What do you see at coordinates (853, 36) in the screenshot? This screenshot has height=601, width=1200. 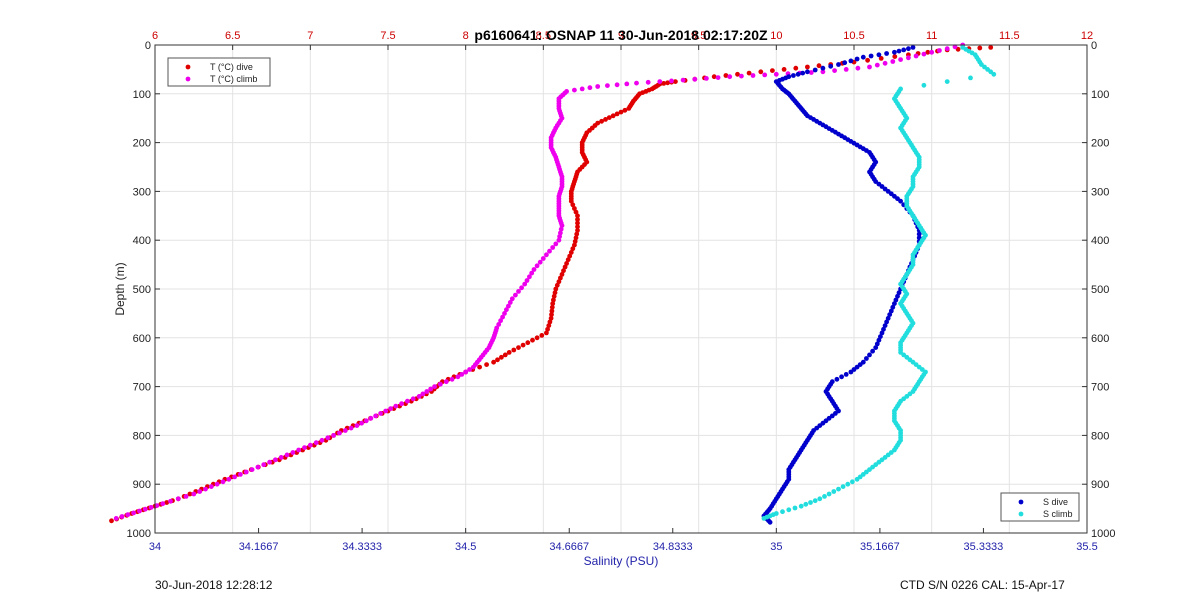 I see `x-top-tick-label: 10.5` at bounding box center [853, 36].